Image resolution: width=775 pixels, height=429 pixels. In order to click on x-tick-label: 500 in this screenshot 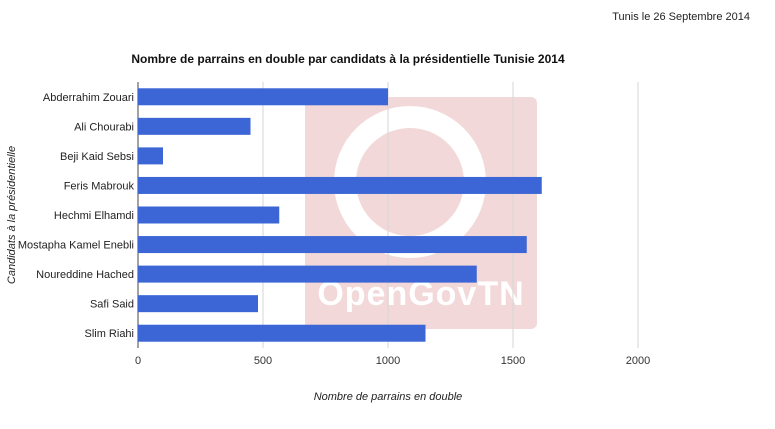, I will do `click(263, 361)`.